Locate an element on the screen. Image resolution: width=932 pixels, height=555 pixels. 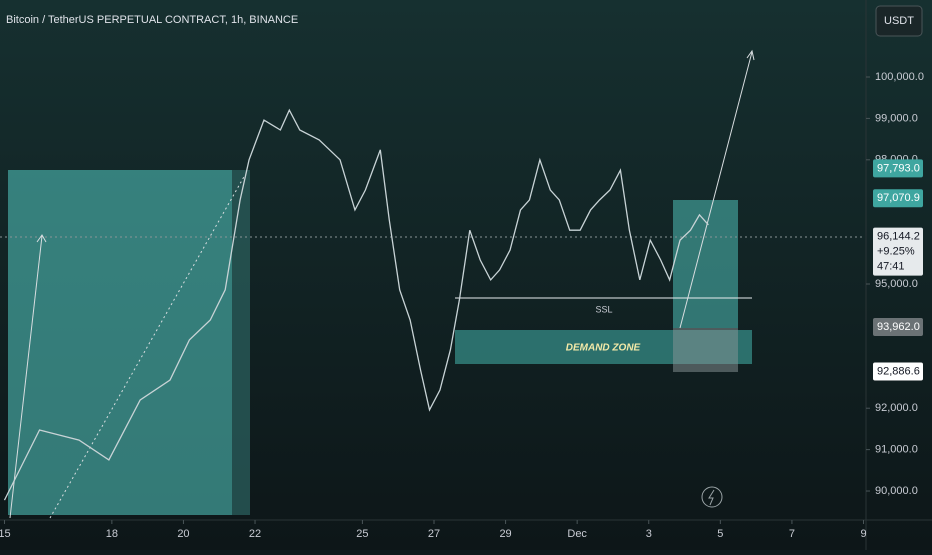
alert-bolt is located at coordinates (711, 497).